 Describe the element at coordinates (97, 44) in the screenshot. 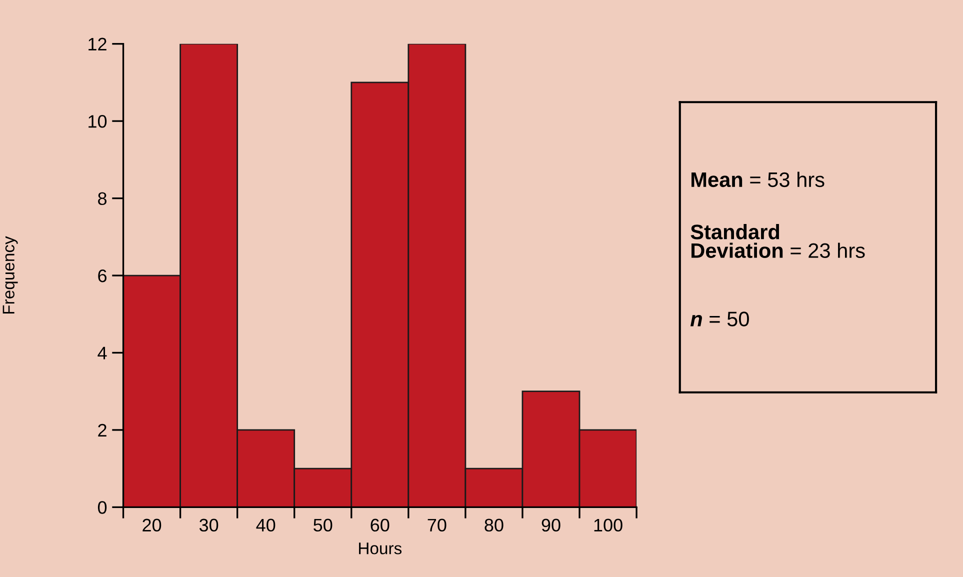

I see `y-tick-label: 12` at that location.